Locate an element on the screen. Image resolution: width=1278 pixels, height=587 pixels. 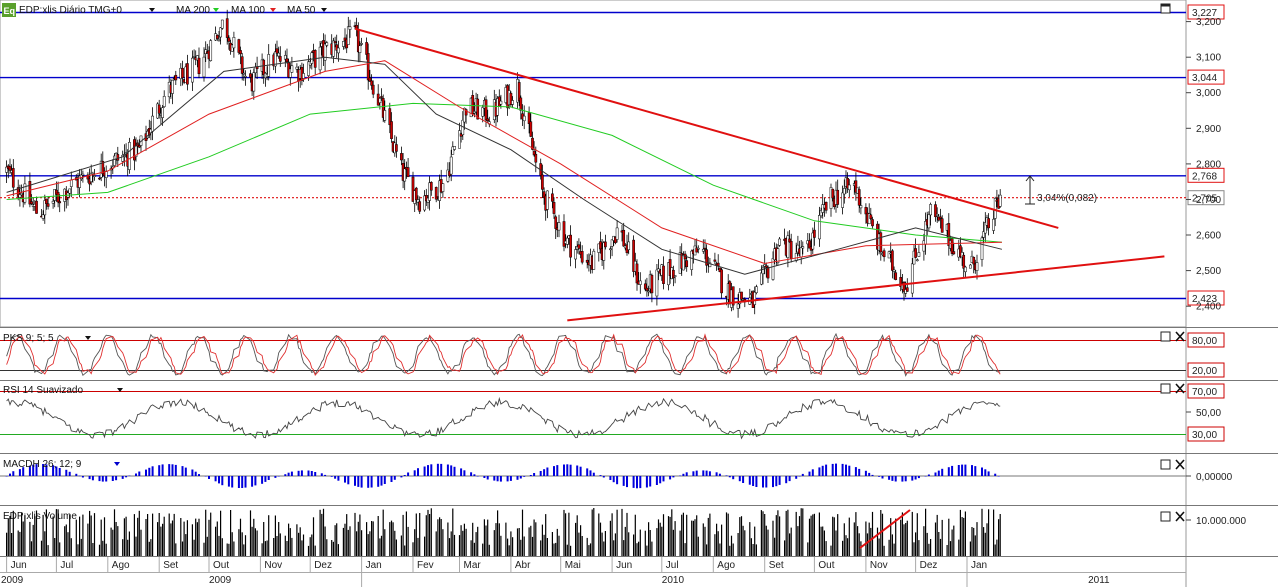
volume-panel-title: EDP:xlis Volume is located at coordinates (40, 516).